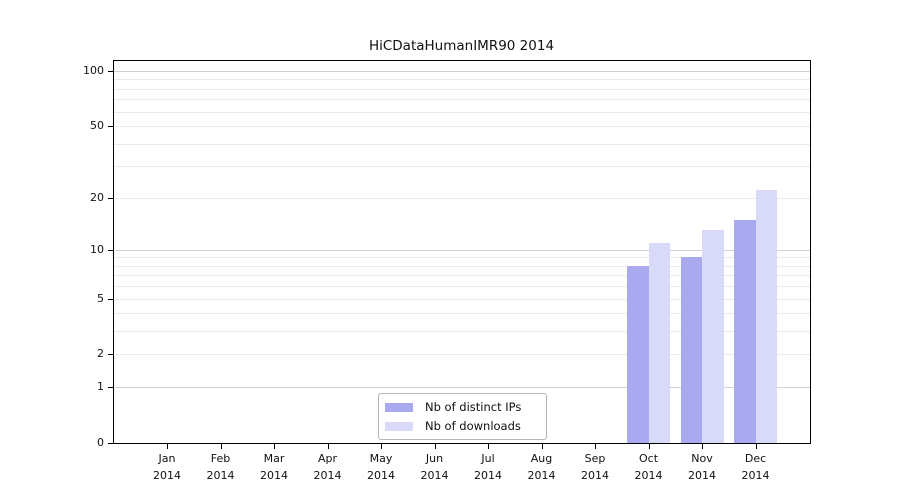  Describe the element at coordinates (691, 350) in the screenshot. I see `bar-nb-of-distinct-ips-nov` at that location.